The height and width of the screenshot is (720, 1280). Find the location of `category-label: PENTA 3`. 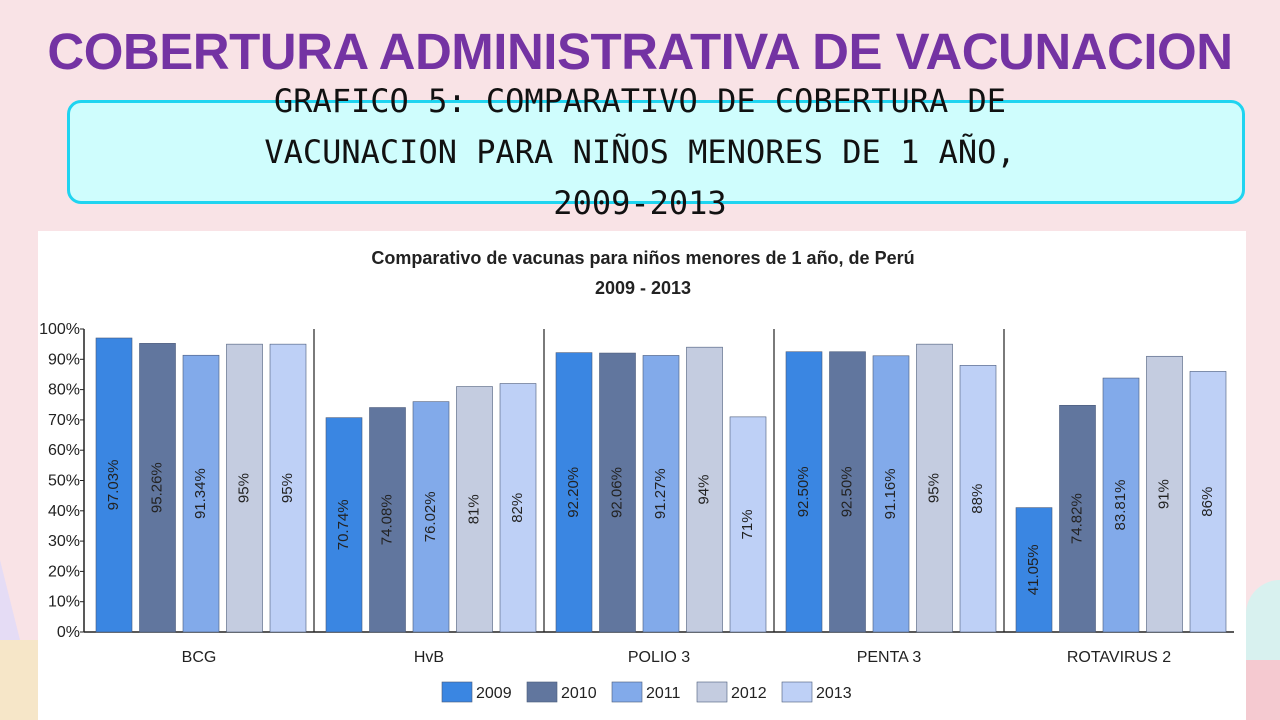

category-label: PENTA 3 is located at coordinates (889, 657).